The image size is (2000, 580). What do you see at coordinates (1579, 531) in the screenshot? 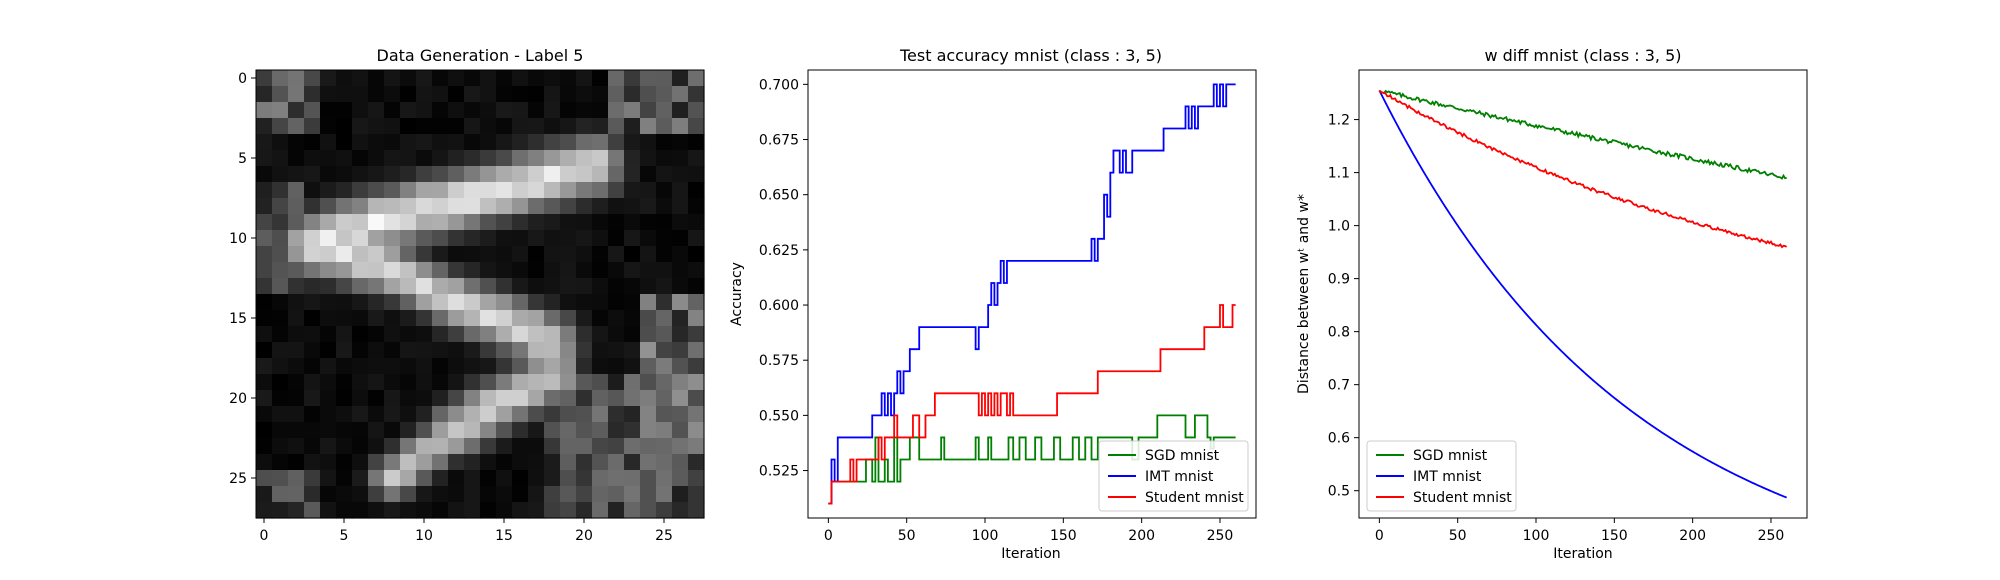
I see `wdiff-x-ticks: 0 50 100 150 200 250` at bounding box center [1579, 531].